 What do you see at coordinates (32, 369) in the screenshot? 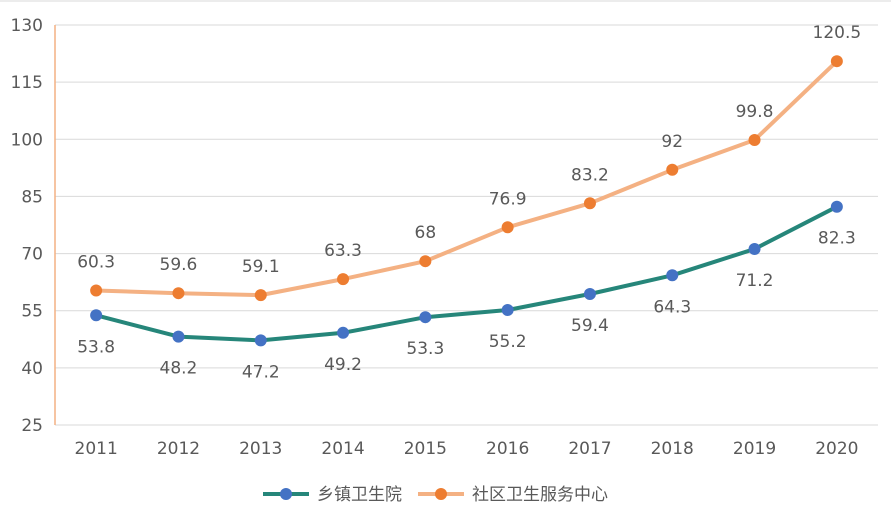
I see `y-tick-label: 40` at bounding box center [32, 369].